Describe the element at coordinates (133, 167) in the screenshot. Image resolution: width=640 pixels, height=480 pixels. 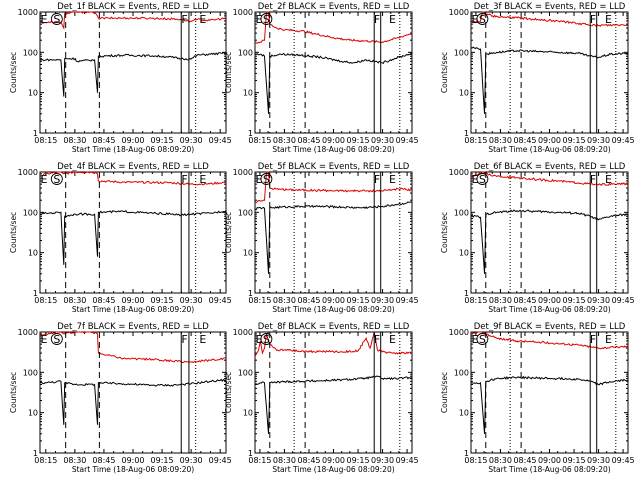
I see `panel-title: Det_4f BLACK = Events, RED = LLD` at that location.